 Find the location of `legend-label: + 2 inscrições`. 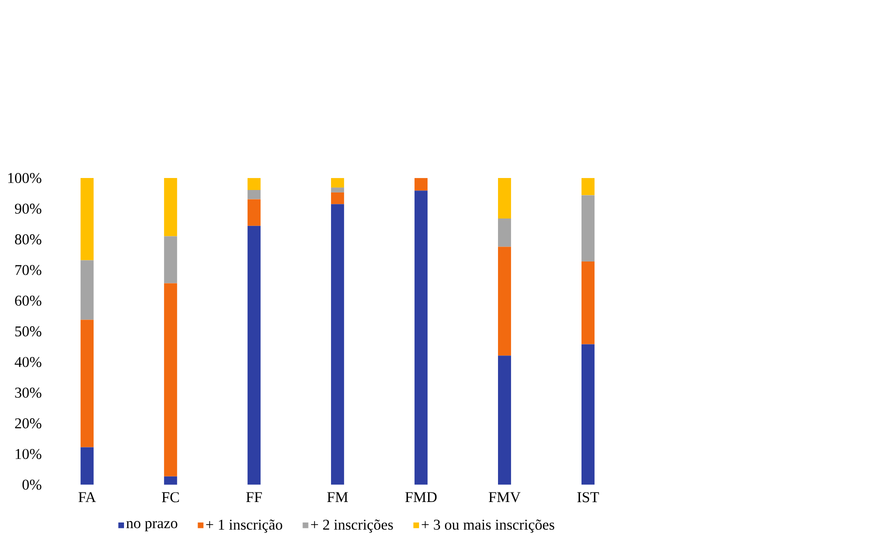

legend-label: + 2 inscrições is located at coordinates (352, 526).